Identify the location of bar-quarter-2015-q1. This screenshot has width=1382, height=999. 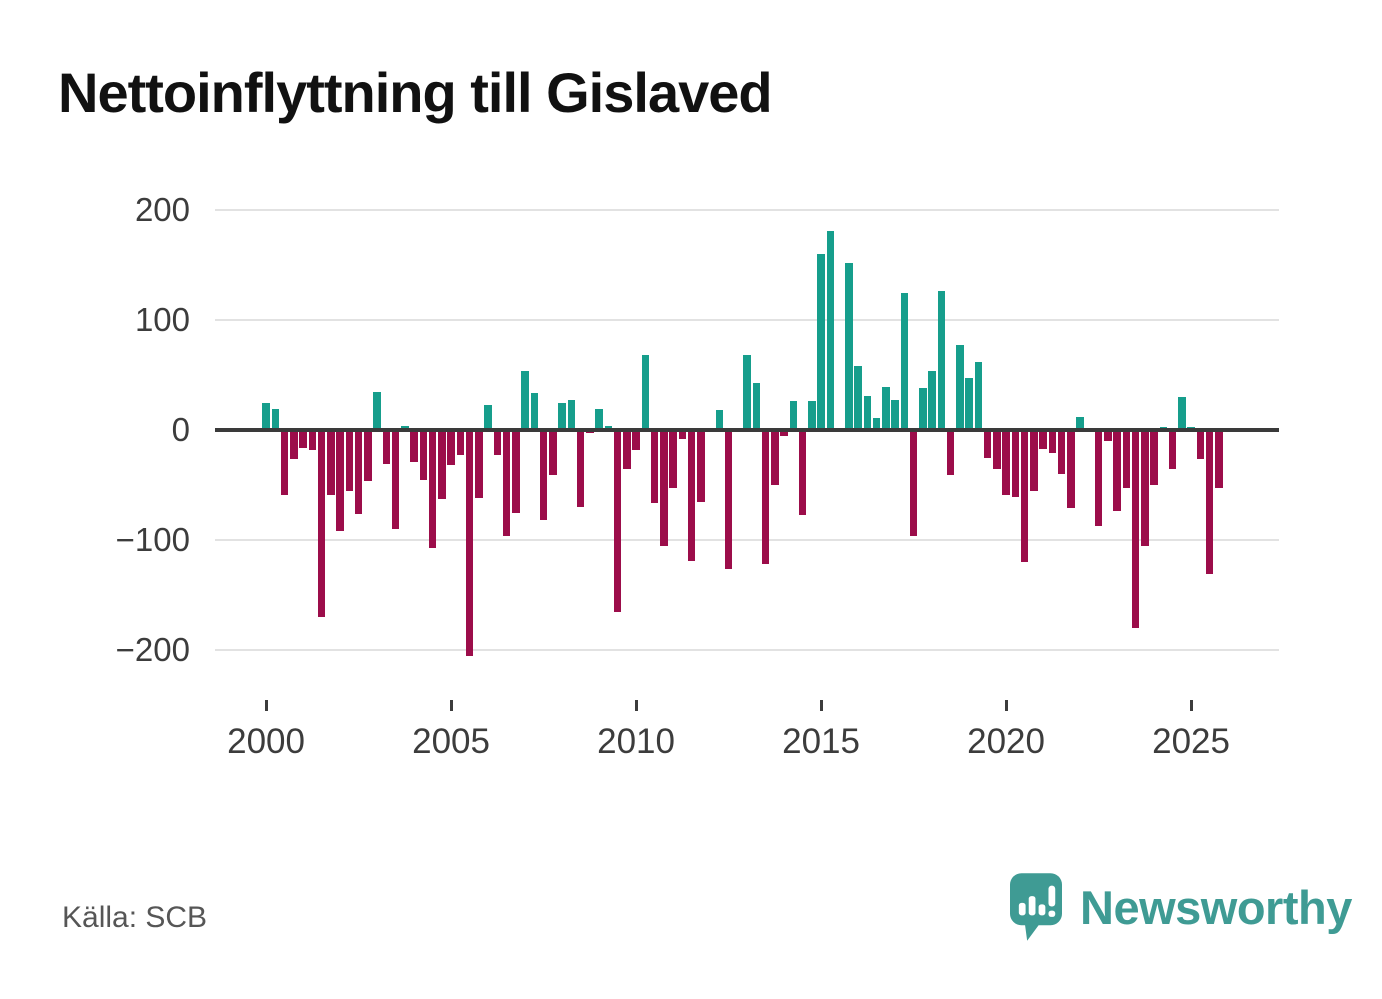
(821, 342).